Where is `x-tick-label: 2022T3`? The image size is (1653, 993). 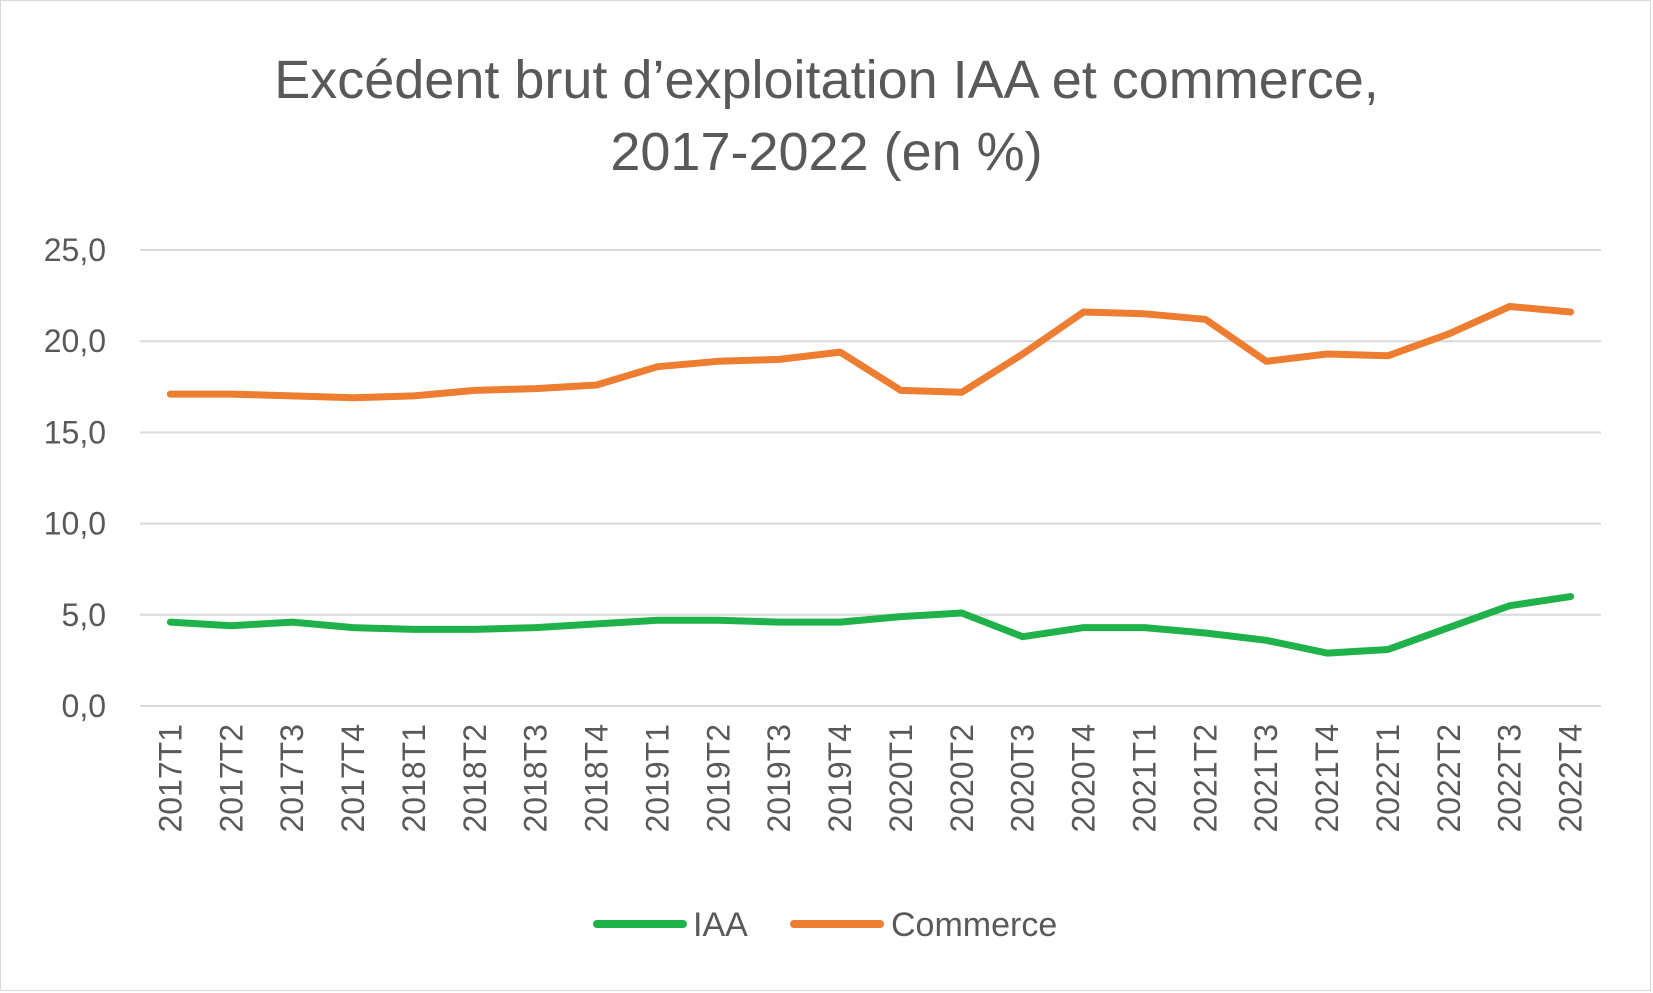
x-tick-label: 2022T3 is located at coordinates (1510, 778).